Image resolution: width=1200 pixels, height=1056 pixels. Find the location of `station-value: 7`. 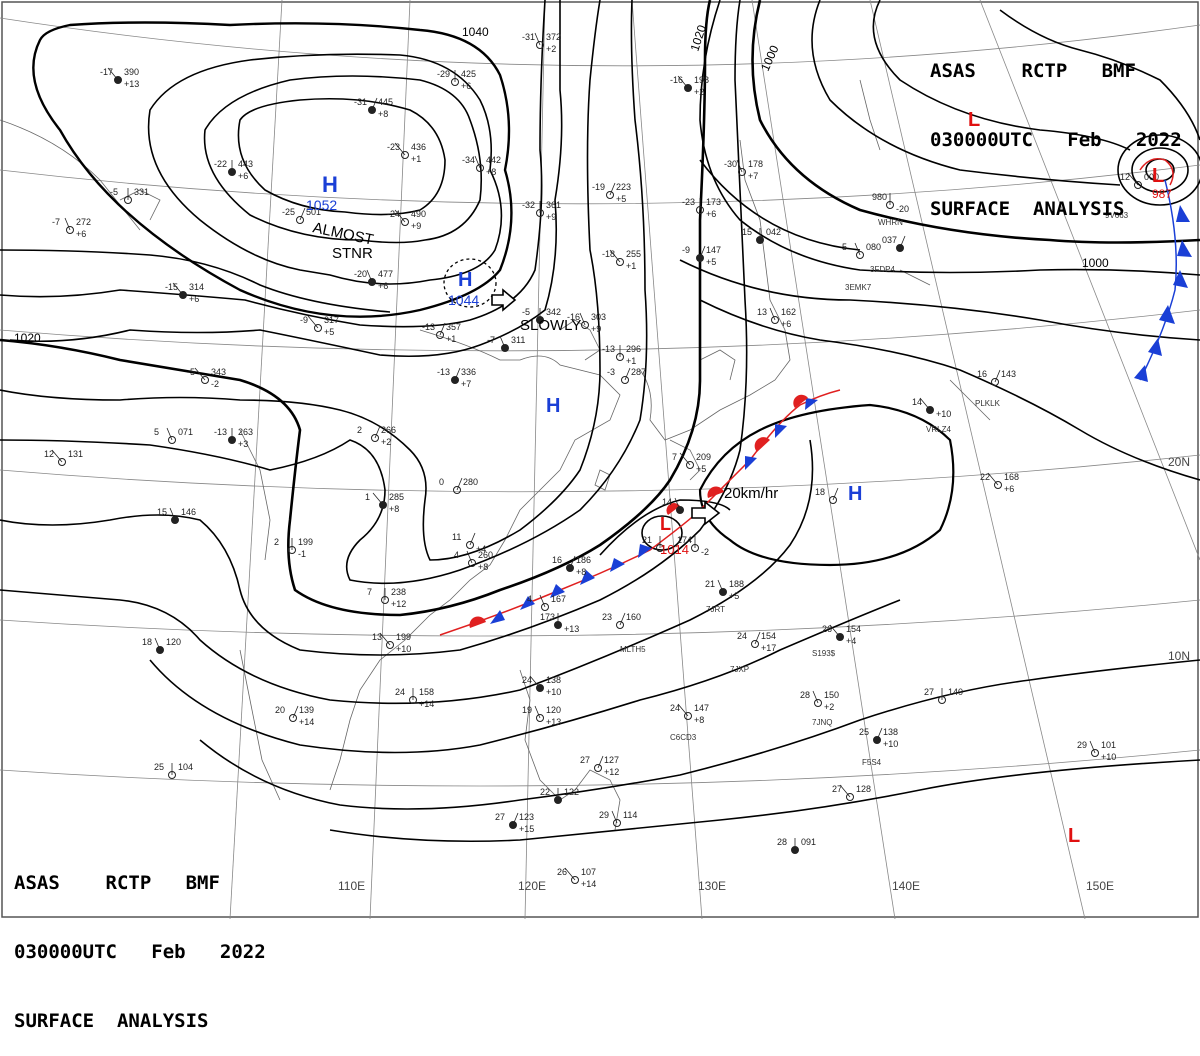

station-value: 7 is located at coordinates (674, 457).